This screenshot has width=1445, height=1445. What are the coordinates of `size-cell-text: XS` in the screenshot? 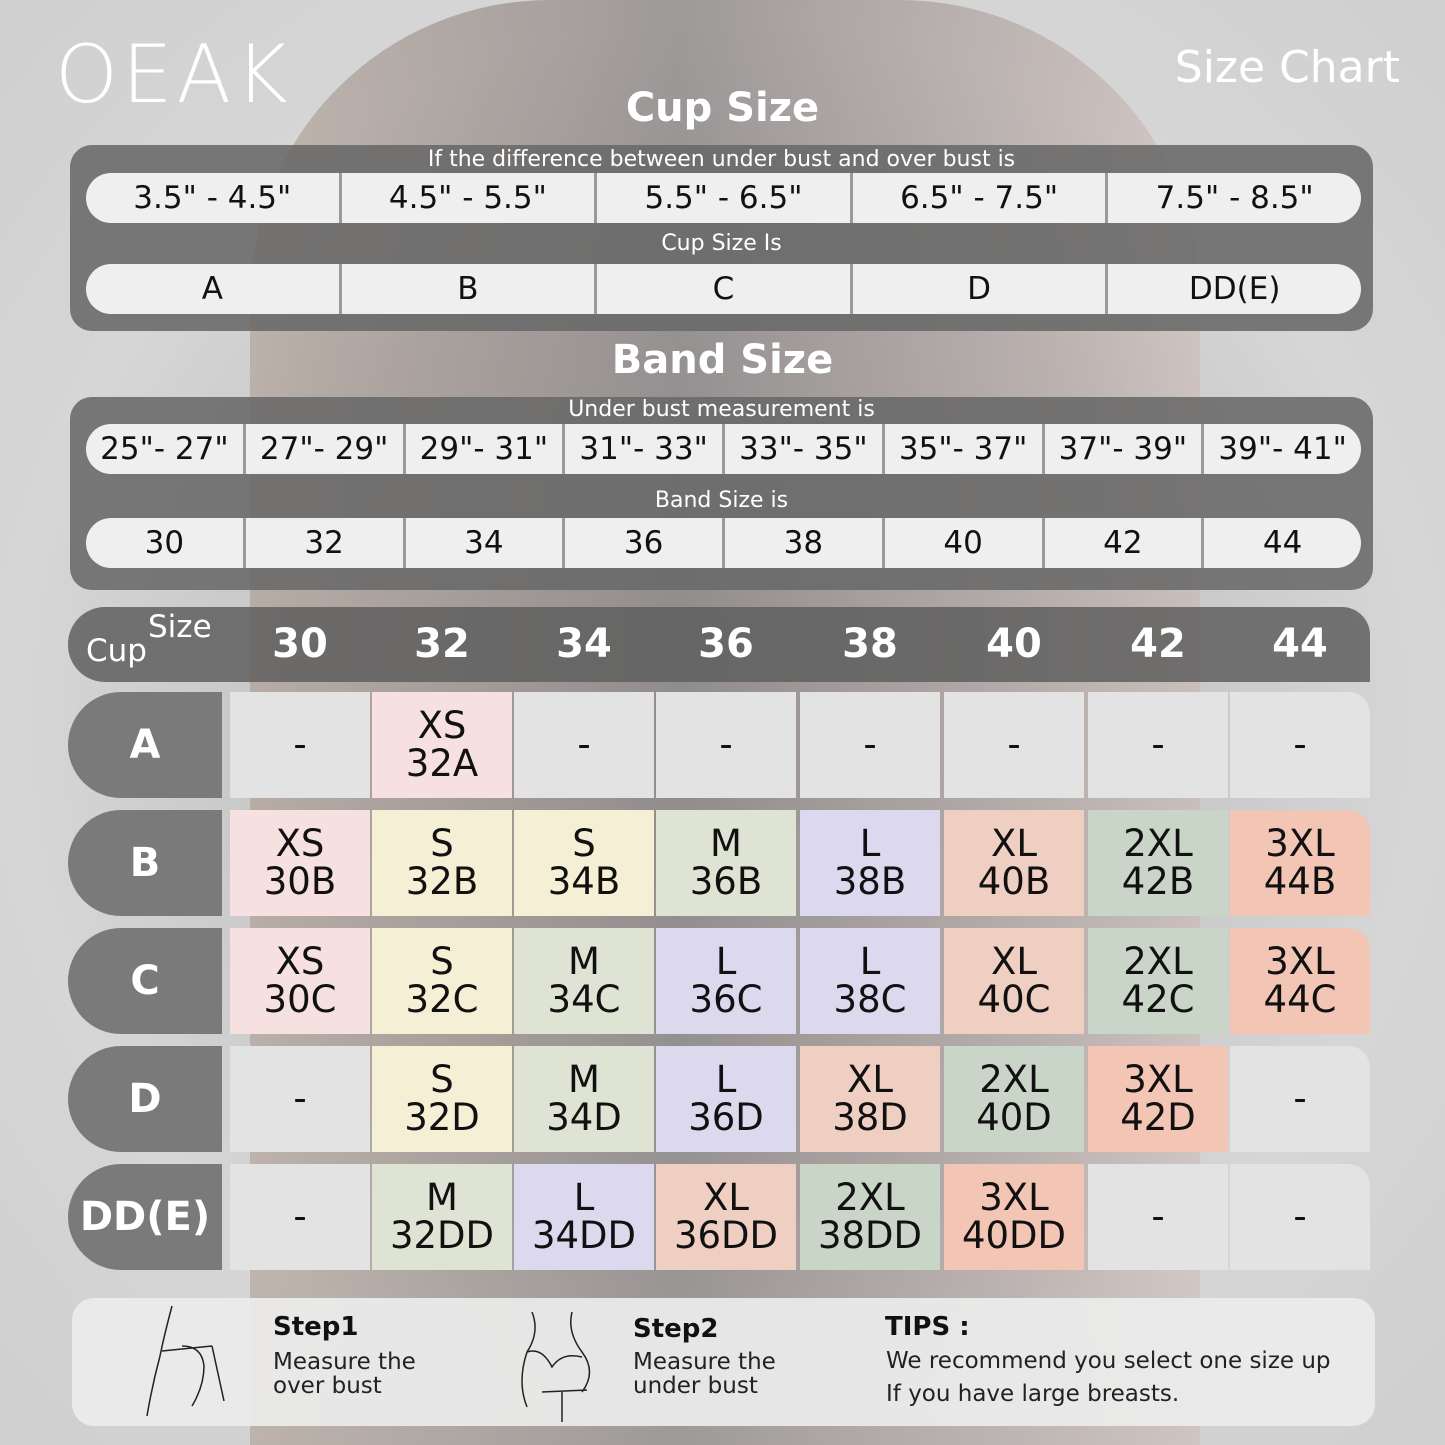 It's located at (300, 961).